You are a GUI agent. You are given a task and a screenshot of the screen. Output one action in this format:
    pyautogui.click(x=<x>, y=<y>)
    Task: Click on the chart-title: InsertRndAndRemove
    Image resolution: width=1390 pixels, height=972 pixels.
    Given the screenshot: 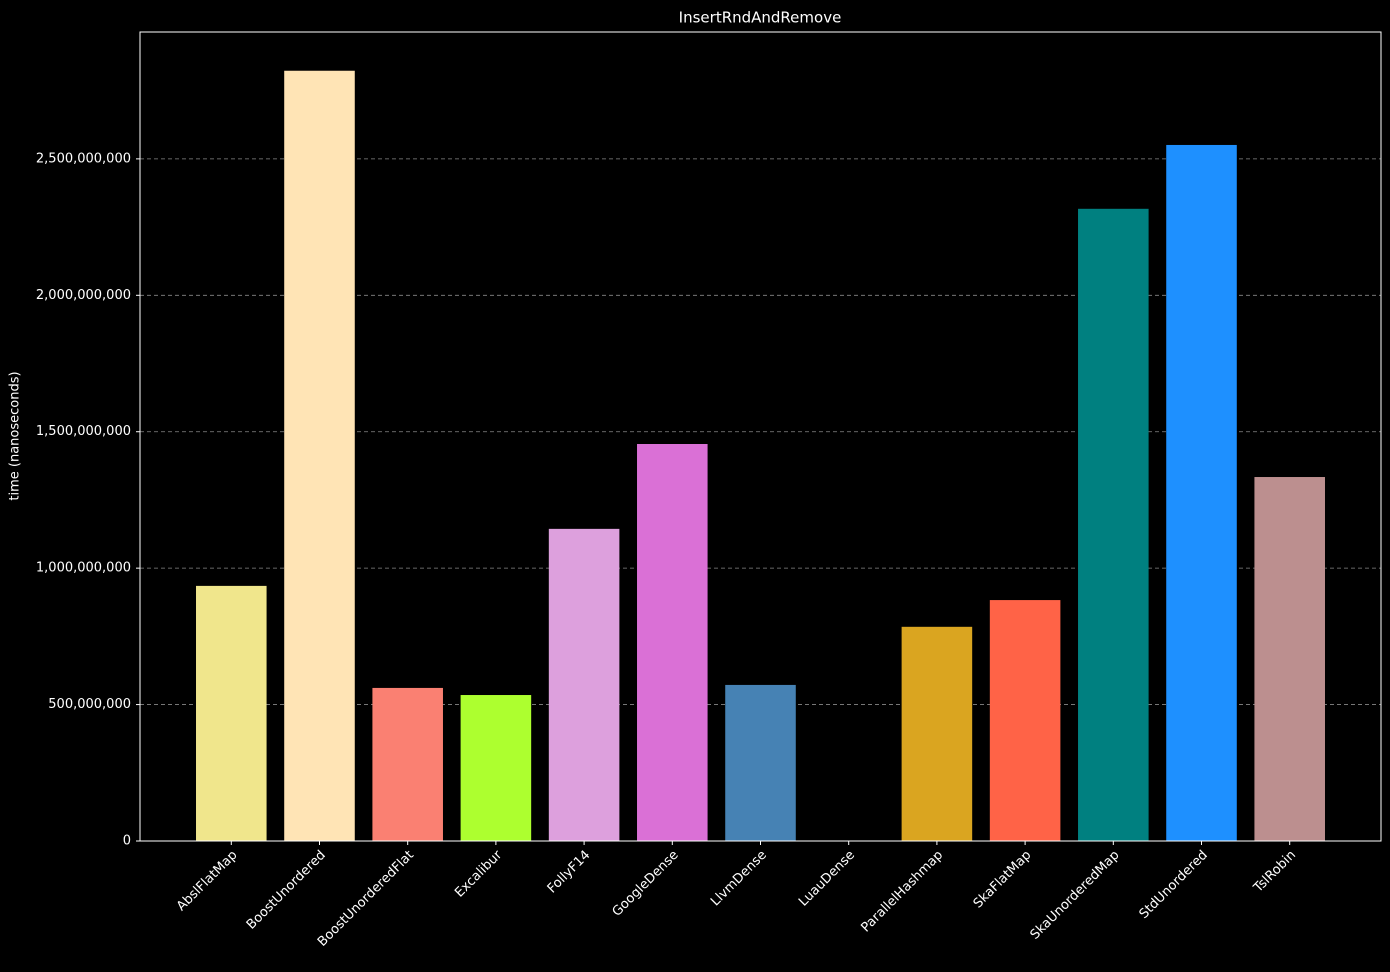 What is the action you would take?
    pyautogui.click(x=760, y=18)
    